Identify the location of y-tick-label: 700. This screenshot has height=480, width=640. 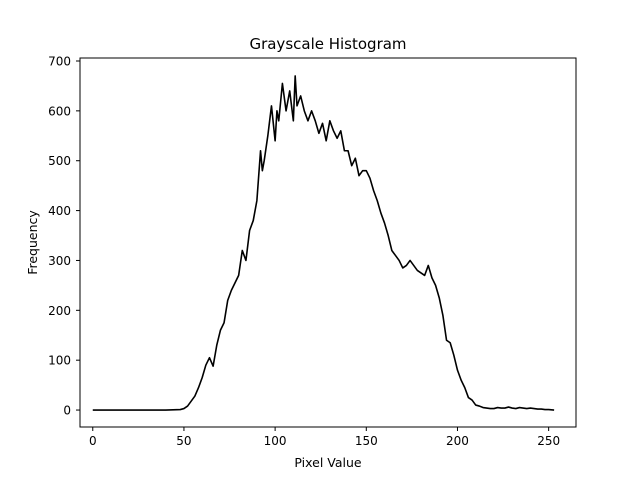
(59, 61).